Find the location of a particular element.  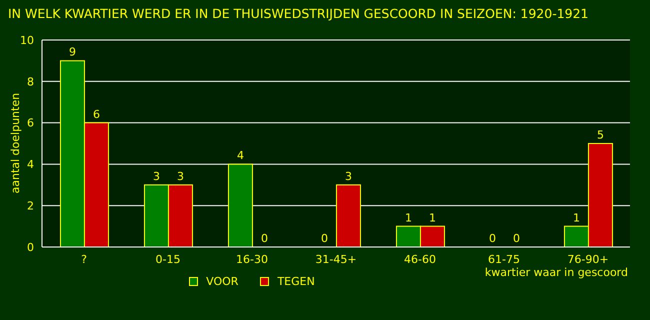

y-axis-title: aantal doelpunten is located at coordinates (15, 143).